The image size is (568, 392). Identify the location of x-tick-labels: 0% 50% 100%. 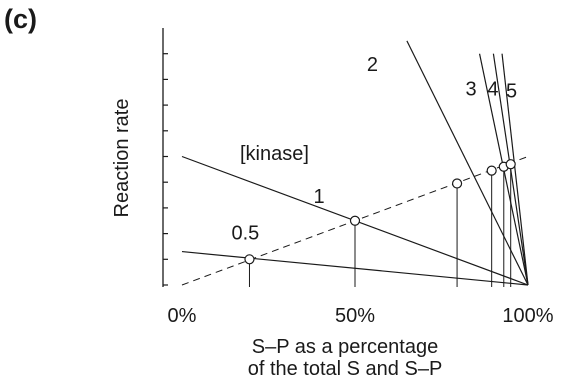
(361, 316).